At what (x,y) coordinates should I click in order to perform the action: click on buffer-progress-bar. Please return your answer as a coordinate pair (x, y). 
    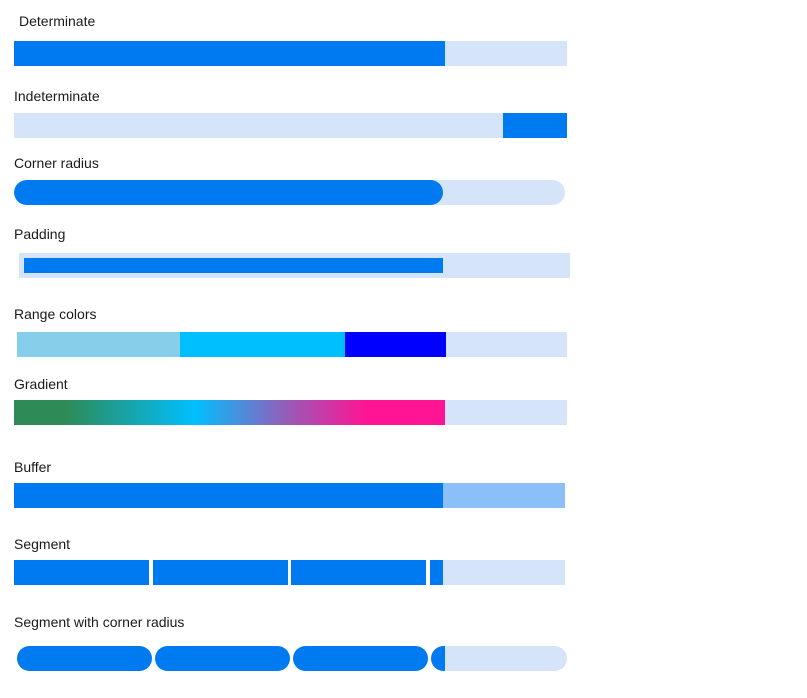
    Looking at the image, I should click on (289, 495).